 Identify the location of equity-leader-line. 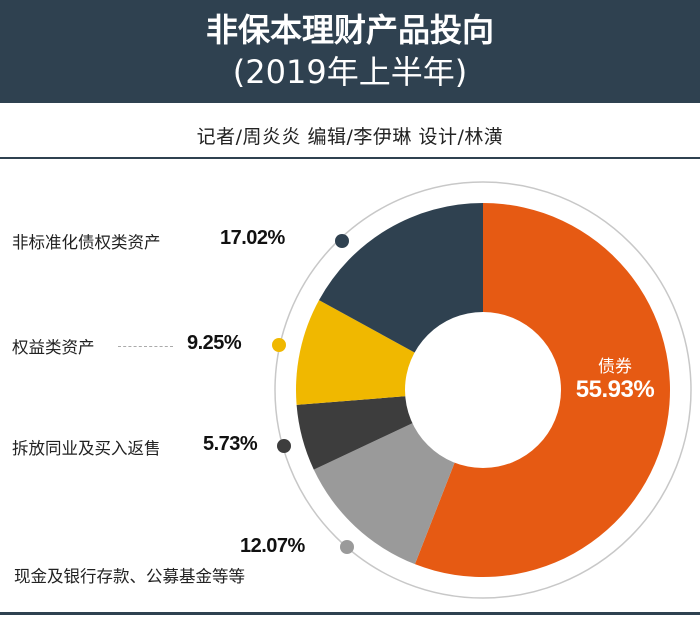
(145, 346).